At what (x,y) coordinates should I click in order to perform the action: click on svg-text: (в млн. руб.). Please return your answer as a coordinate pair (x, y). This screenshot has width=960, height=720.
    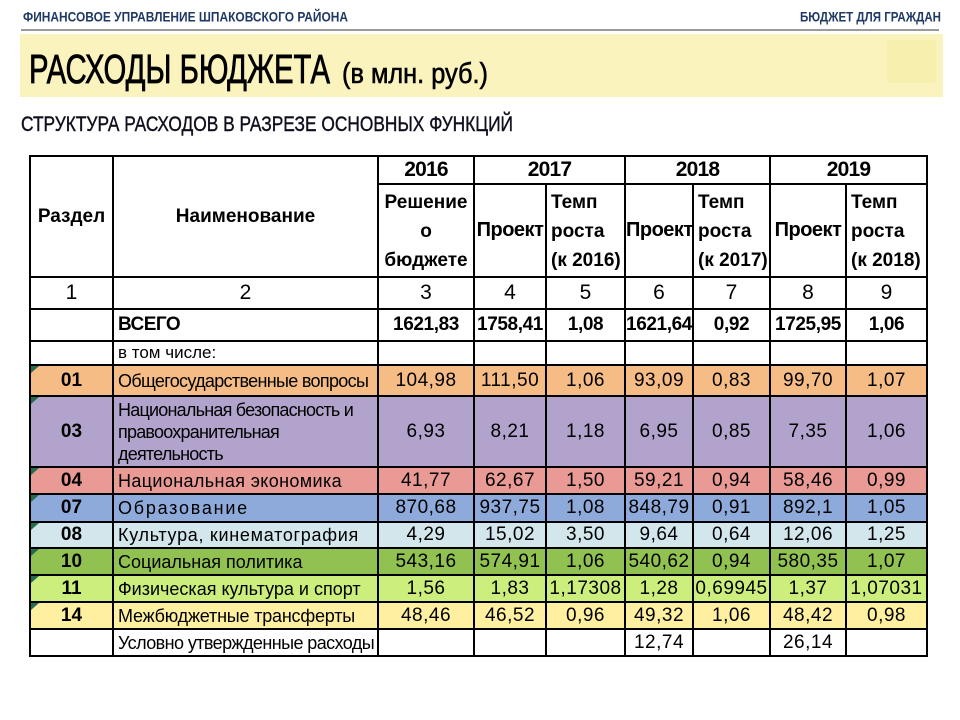
    Looking at the image, I should click on (415, 74).